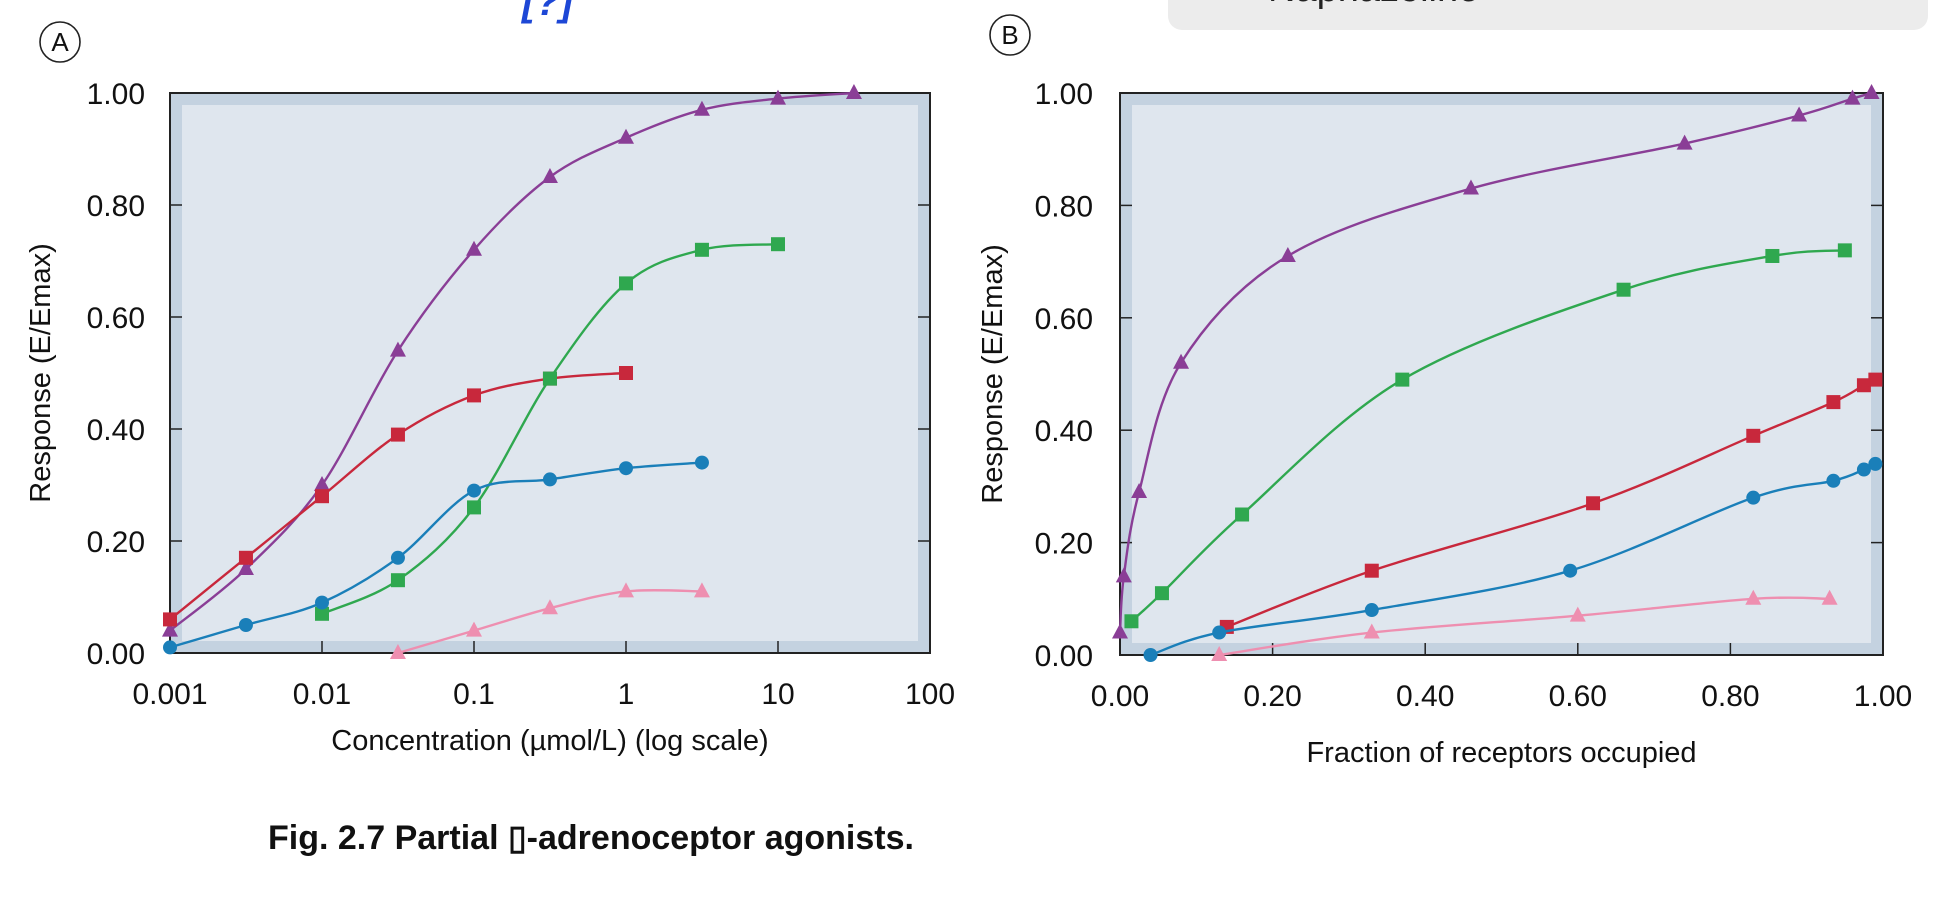 The height and width of the screenshot is (898, 1948). What do you see at coordinates (930, 694) in the screenshot?
I see `x-tick-label: 100` at bounding box center [930, 694].